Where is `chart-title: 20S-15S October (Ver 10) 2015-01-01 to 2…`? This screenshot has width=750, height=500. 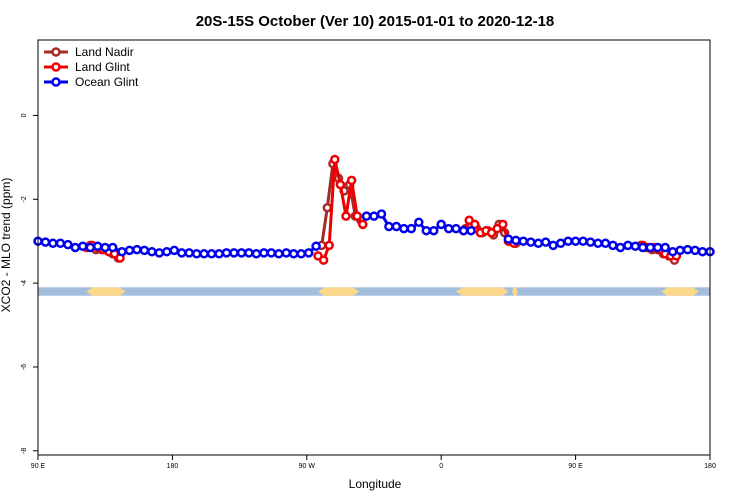 chart-title: 20S-15S October (Ver 10) 2015-01-01 to 2… is located at coordinates (375, 21).